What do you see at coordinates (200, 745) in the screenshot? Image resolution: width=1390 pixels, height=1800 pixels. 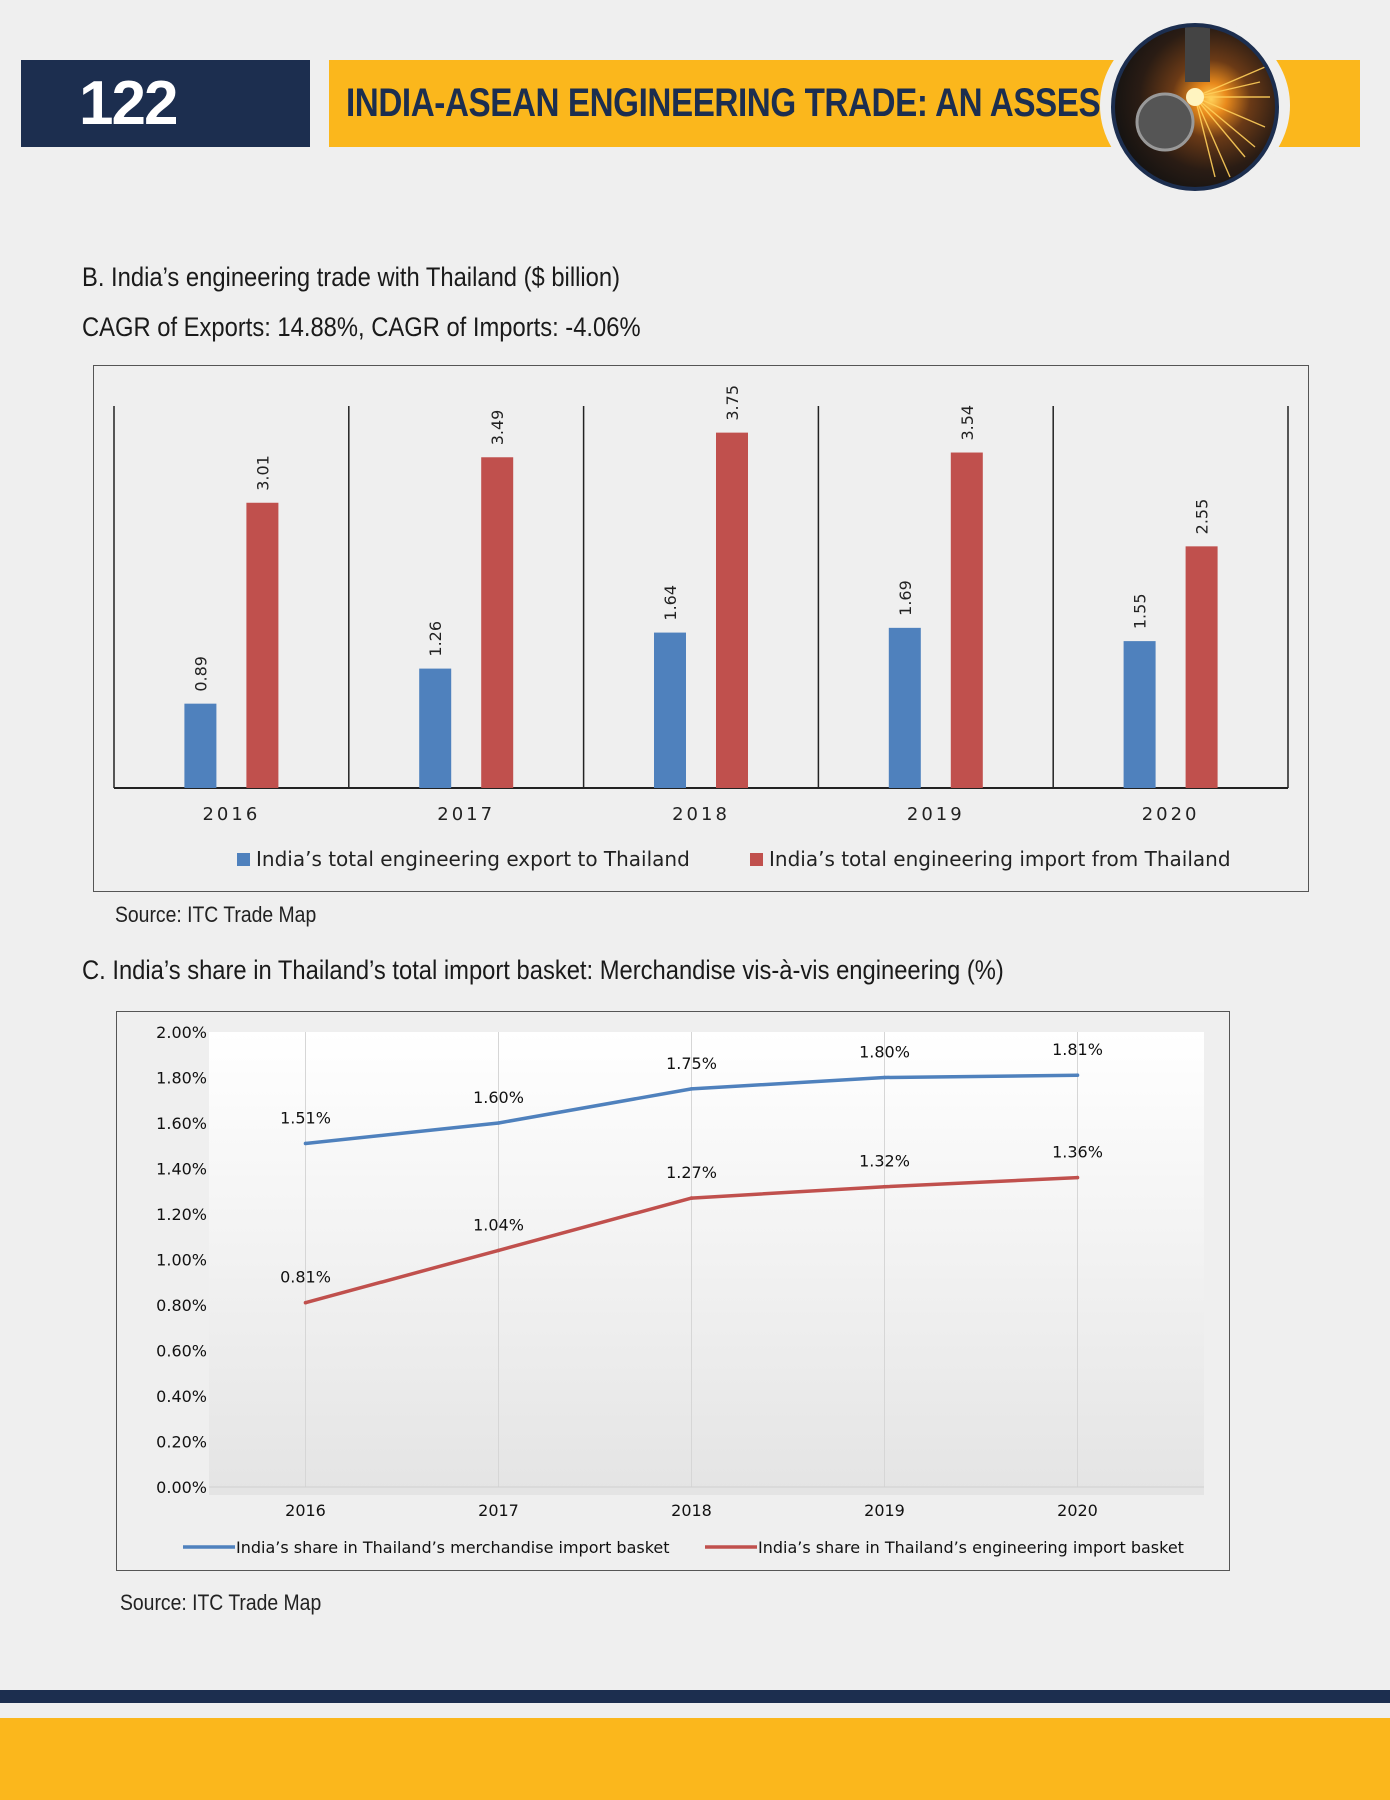 I see `bar-export-2016` at bounding box center [200, 745].